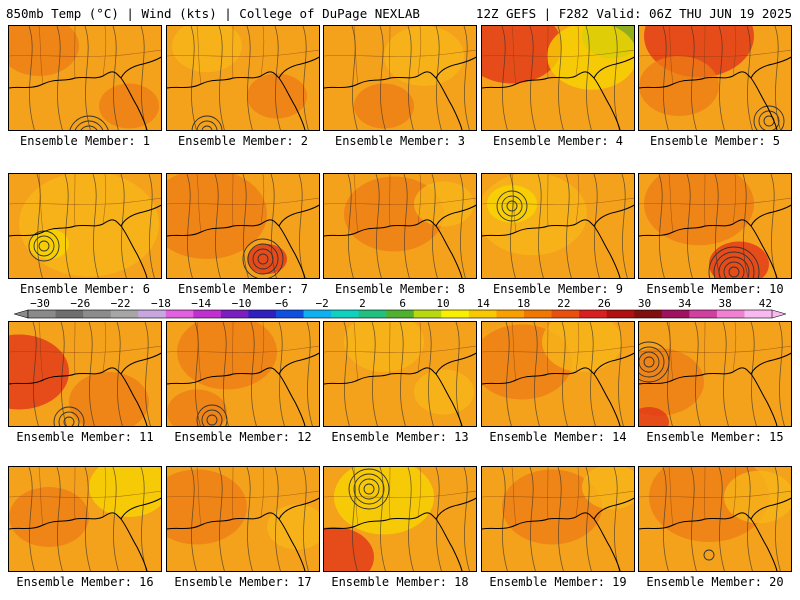  I want to click on colorbar-left-arrow, so click(21, 314).